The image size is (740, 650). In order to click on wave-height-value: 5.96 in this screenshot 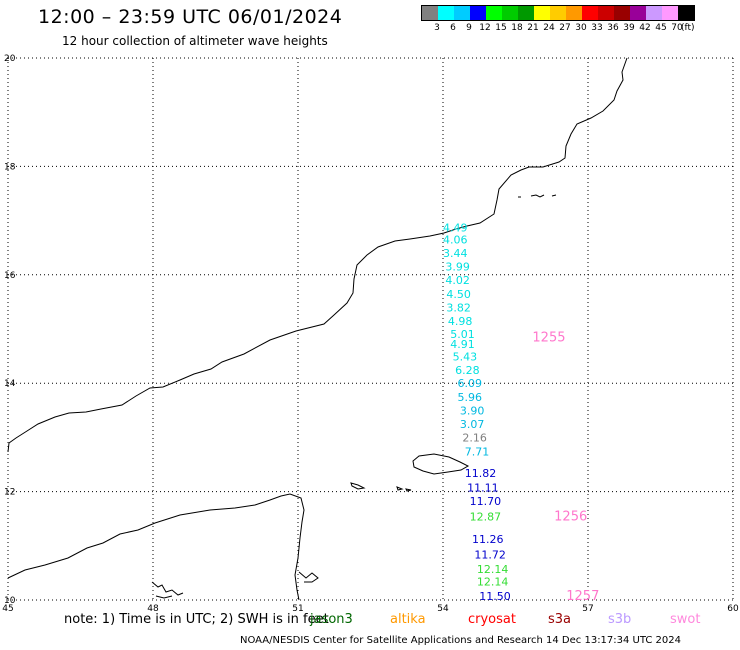, I will do `click(470, 397)`.